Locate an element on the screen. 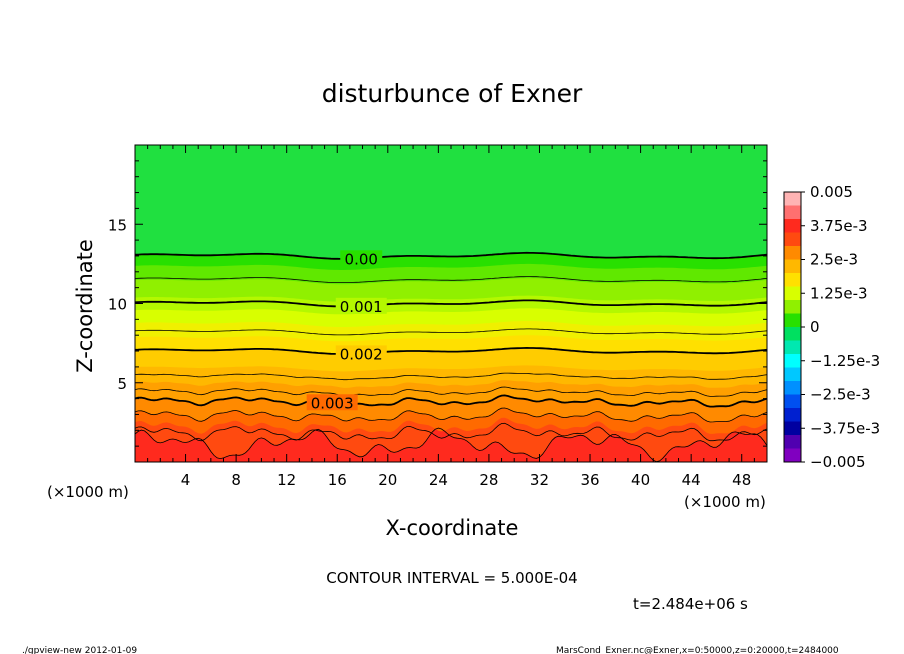 The image size is (904, 654). colorbar-tick-label: 0.005 is located at coordinates (831, 192).